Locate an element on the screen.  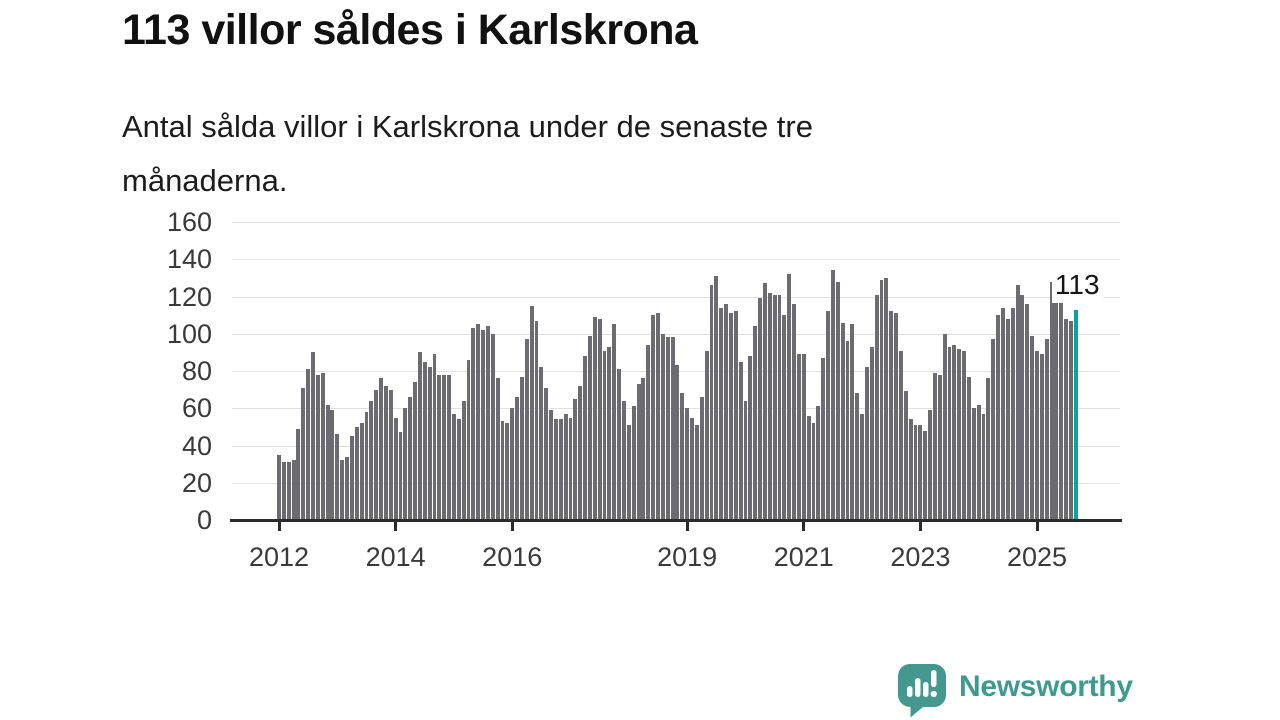
logo-exclamation-dot is located at coordinates (933, 694).